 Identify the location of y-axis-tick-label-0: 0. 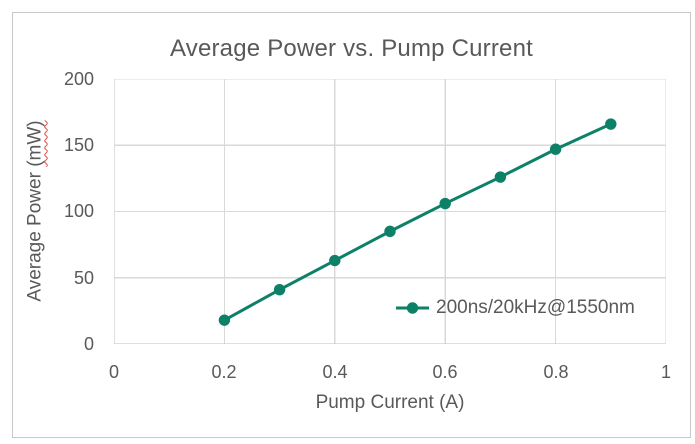
(88, 344).